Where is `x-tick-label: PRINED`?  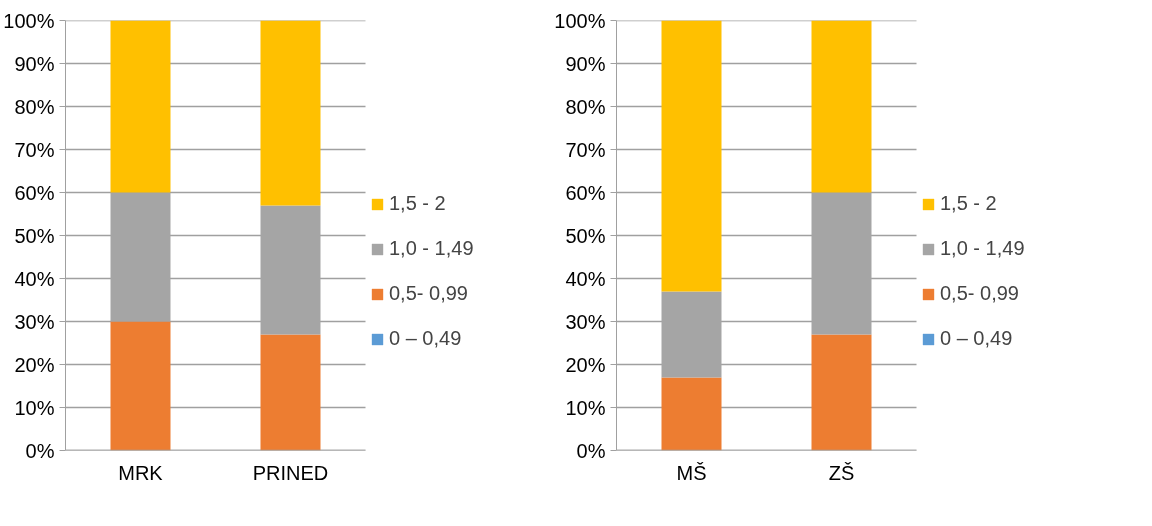
x-tick-label: PRINED is located at coordinates (290, 472).